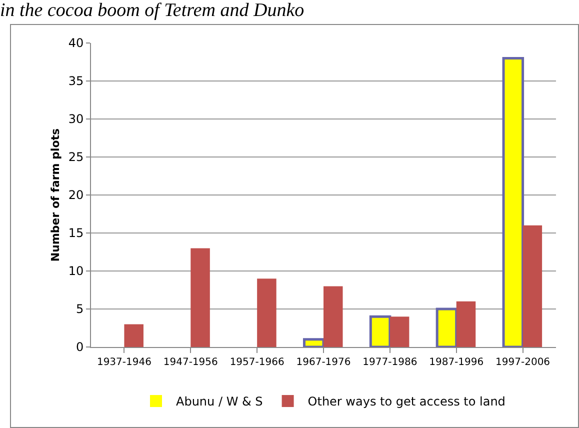 This screenshot has height=428, width=579. What do you see at coordinates (55, 195) in the screenshot?
I see `y-axis-title: Number of farm plots` at bounding box center [55, 195].